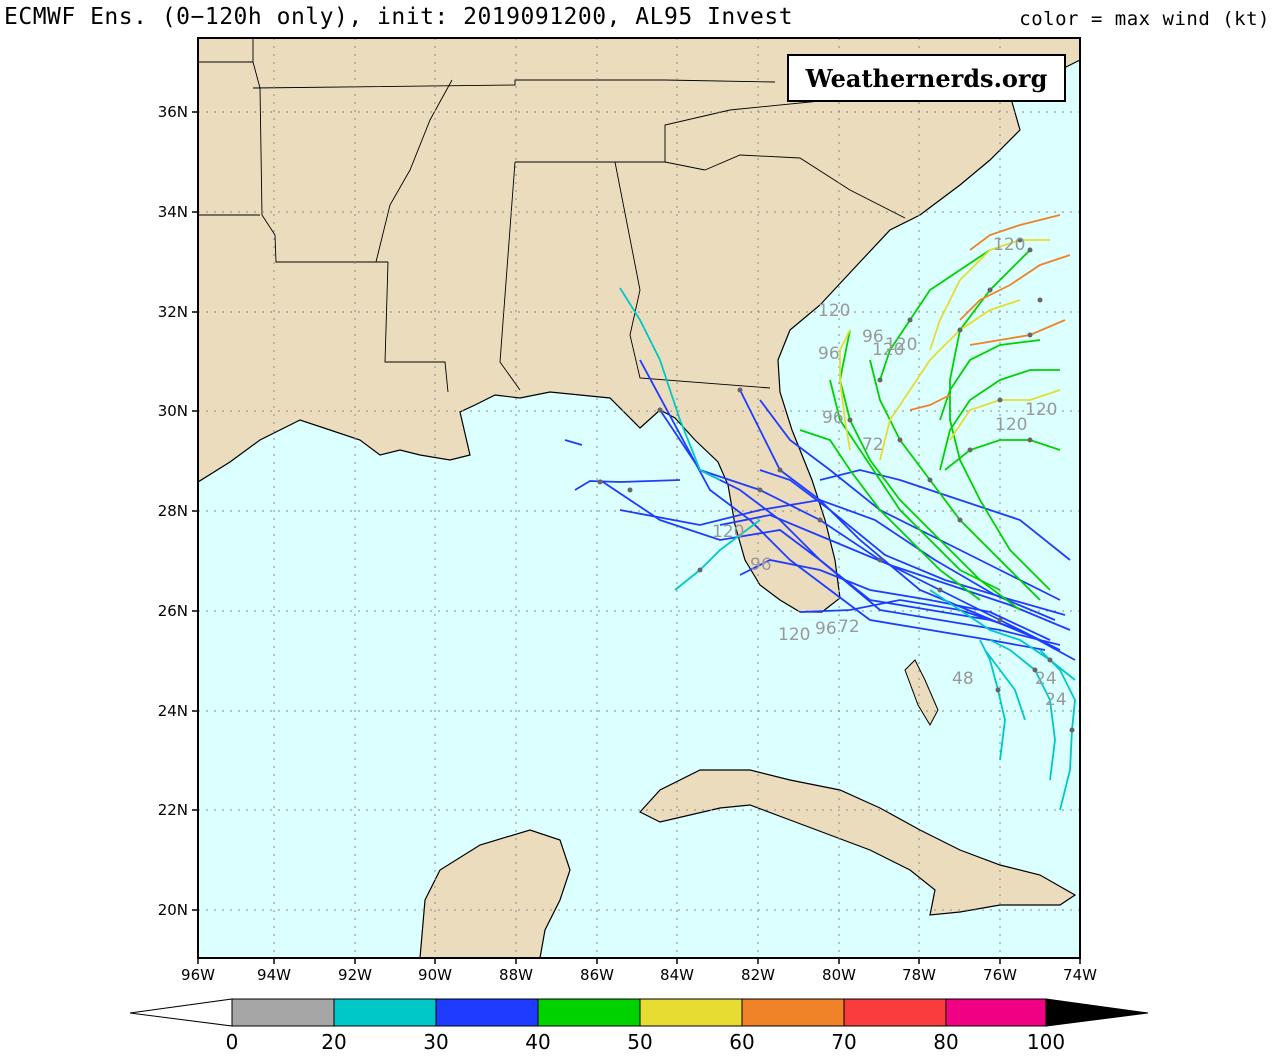 The height and width of the screenshot is (1056, 1278). Describe the element at coordinates (858, 842) in the screenshot. I see `land-cuba` at that location.